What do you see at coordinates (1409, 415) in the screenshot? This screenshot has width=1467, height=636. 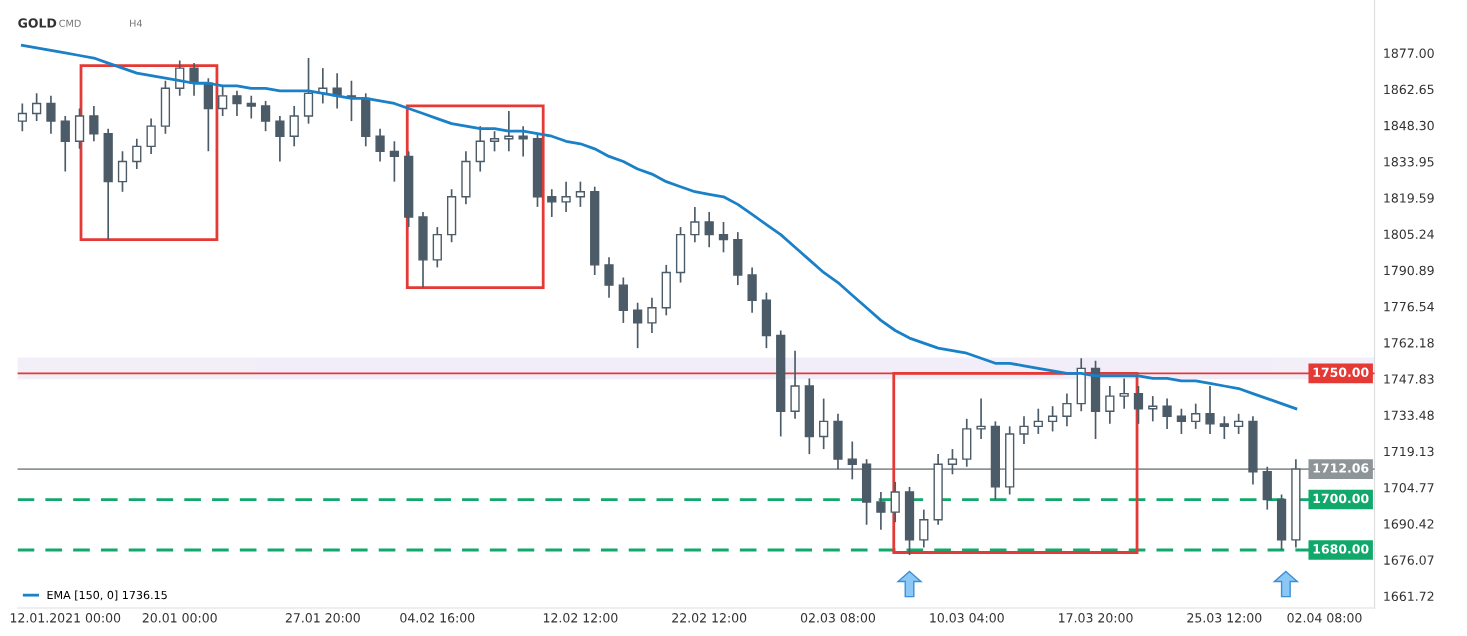 I see `y-tick-label: 1733.48` at bounding box center [1409, 415].